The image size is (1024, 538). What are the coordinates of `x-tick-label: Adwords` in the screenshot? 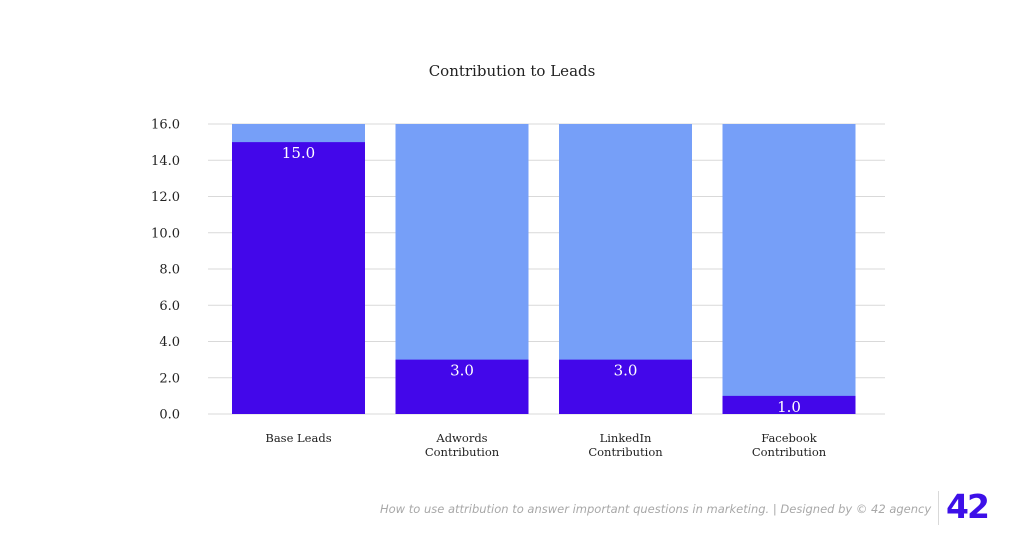 It's located at (461, 438).